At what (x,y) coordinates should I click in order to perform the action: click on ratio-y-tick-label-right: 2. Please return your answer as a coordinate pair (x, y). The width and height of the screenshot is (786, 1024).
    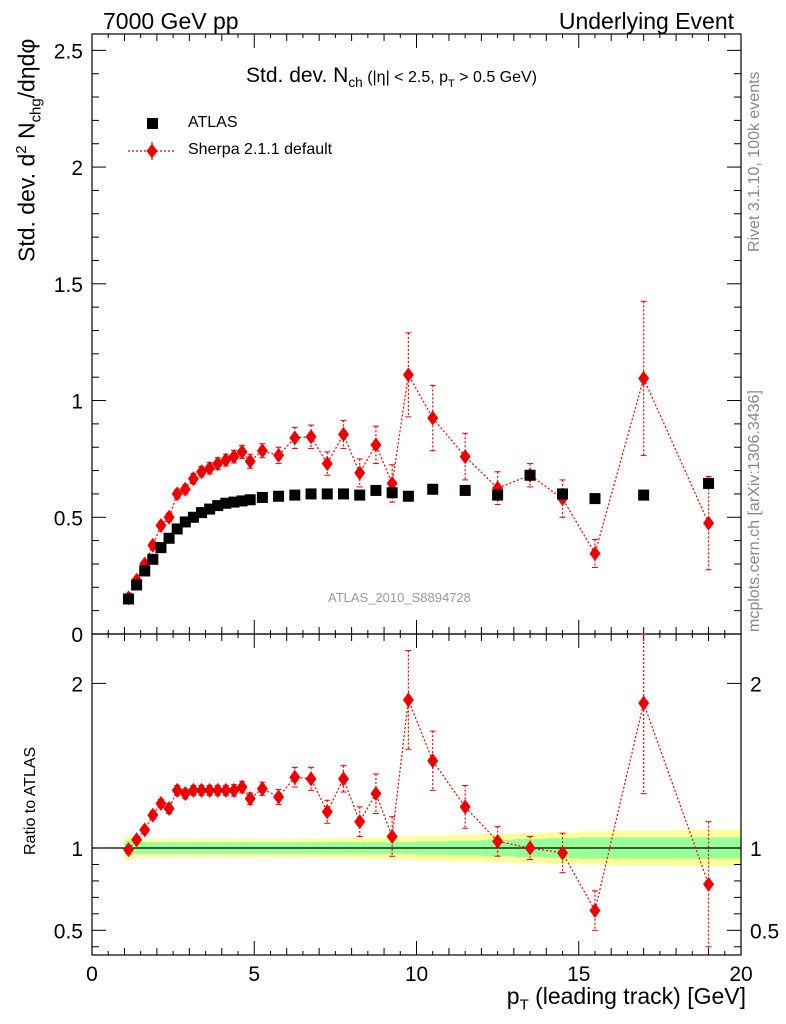
    Looking at the image, I should click on (756, 684).